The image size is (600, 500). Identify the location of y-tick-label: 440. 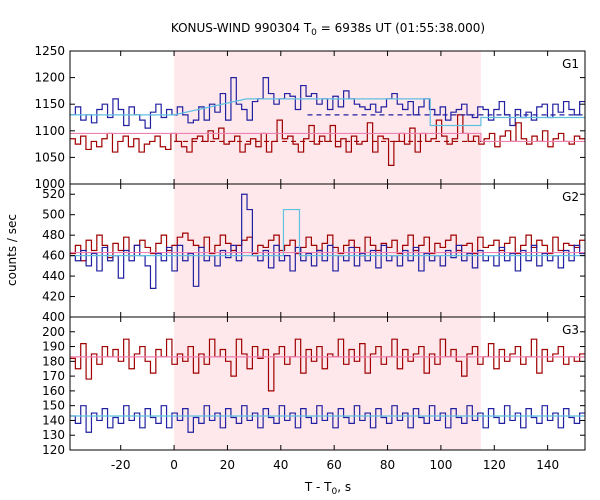
(53, 276).